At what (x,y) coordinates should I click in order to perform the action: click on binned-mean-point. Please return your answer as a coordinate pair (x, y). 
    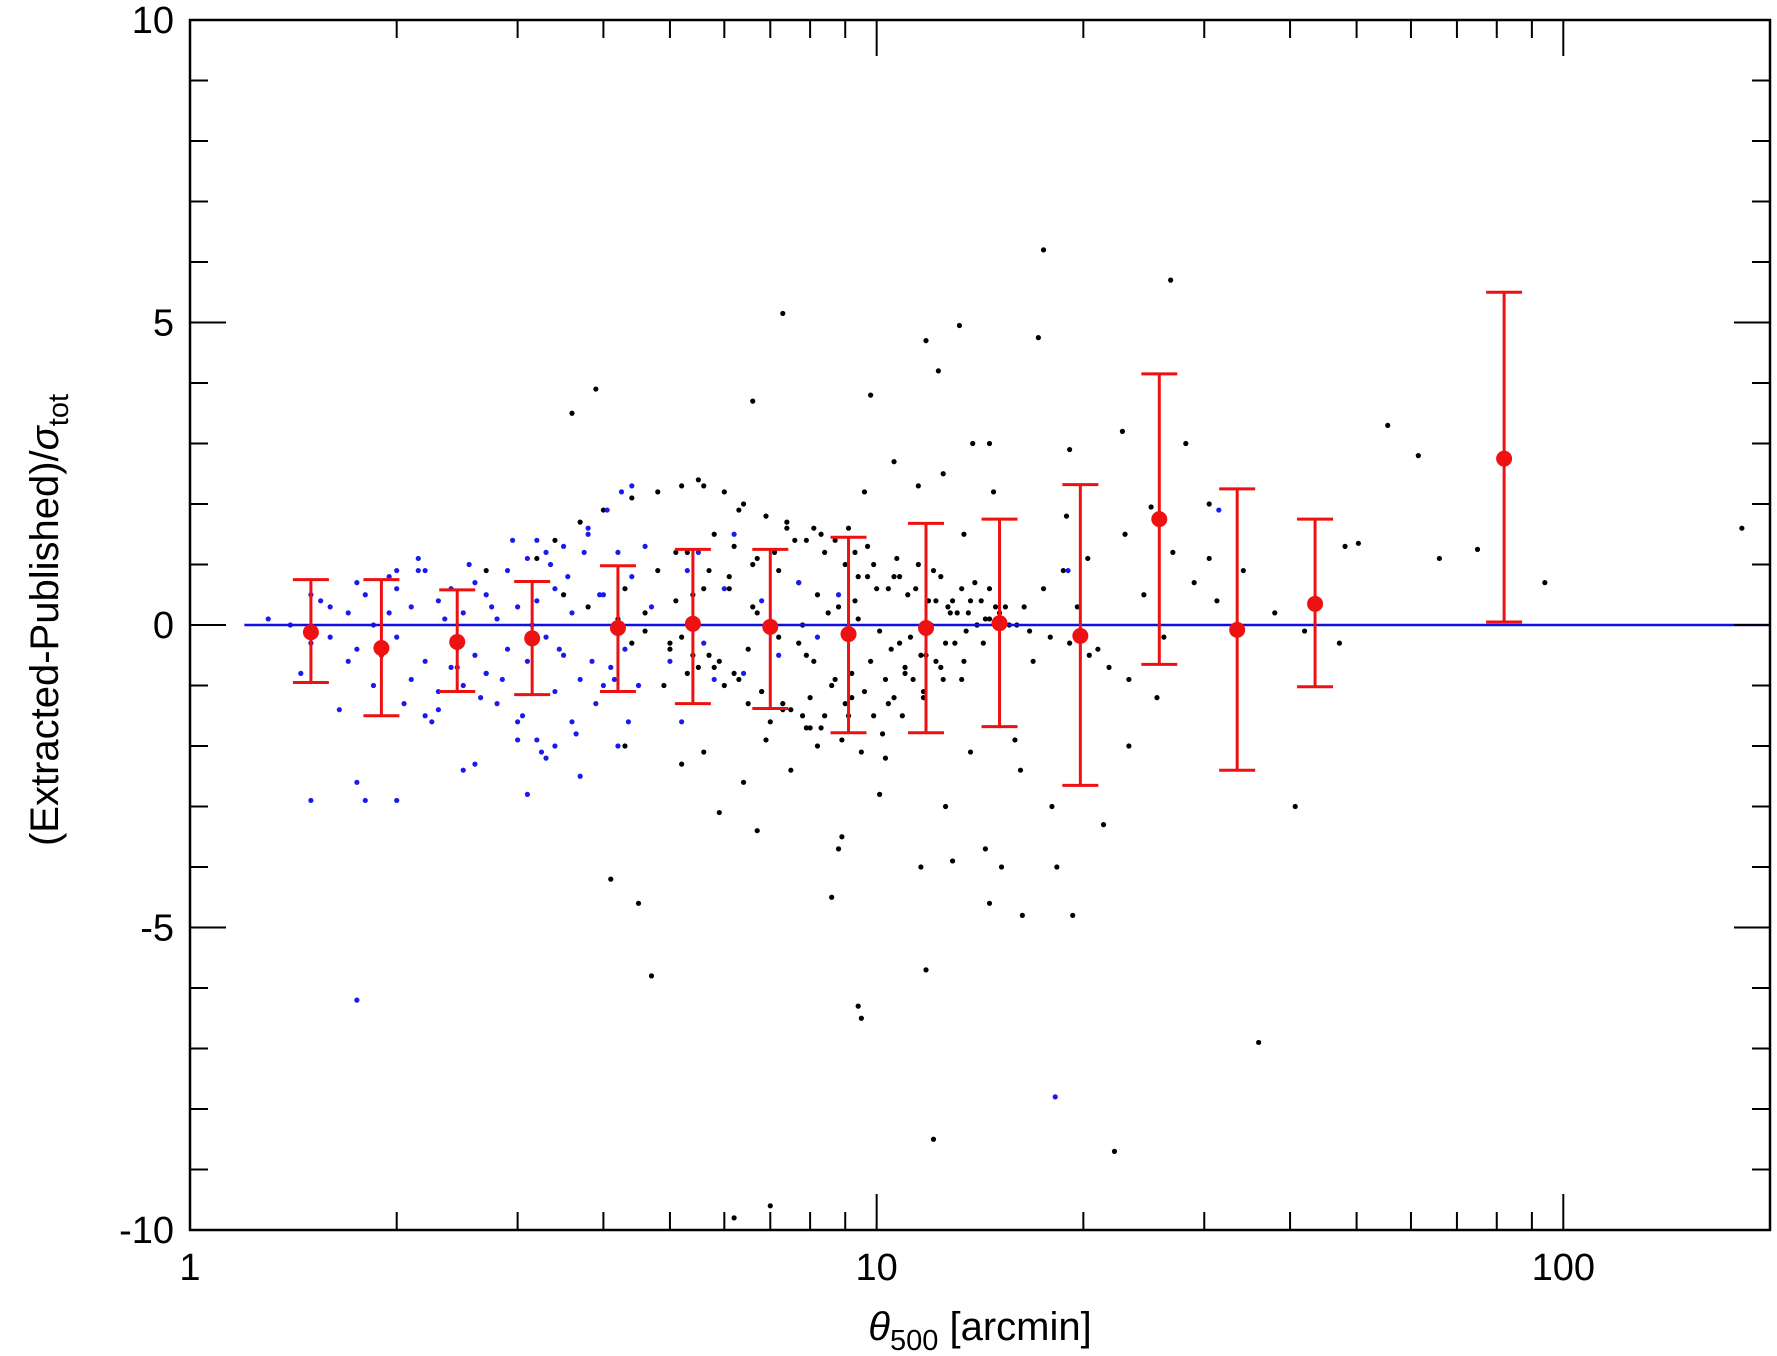
    Looking at the image, I should click on (457, 641).